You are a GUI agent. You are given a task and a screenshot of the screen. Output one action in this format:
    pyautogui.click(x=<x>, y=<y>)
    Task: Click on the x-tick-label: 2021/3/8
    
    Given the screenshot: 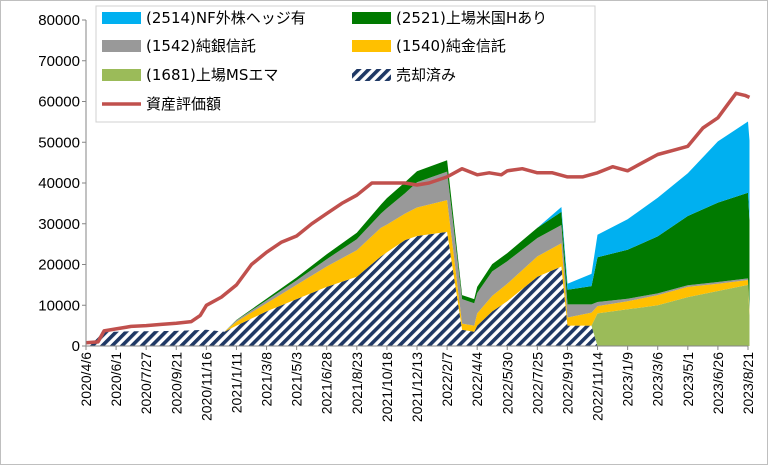 What is the action you would take?
    pyautogui.click(x=267, y=379)
    